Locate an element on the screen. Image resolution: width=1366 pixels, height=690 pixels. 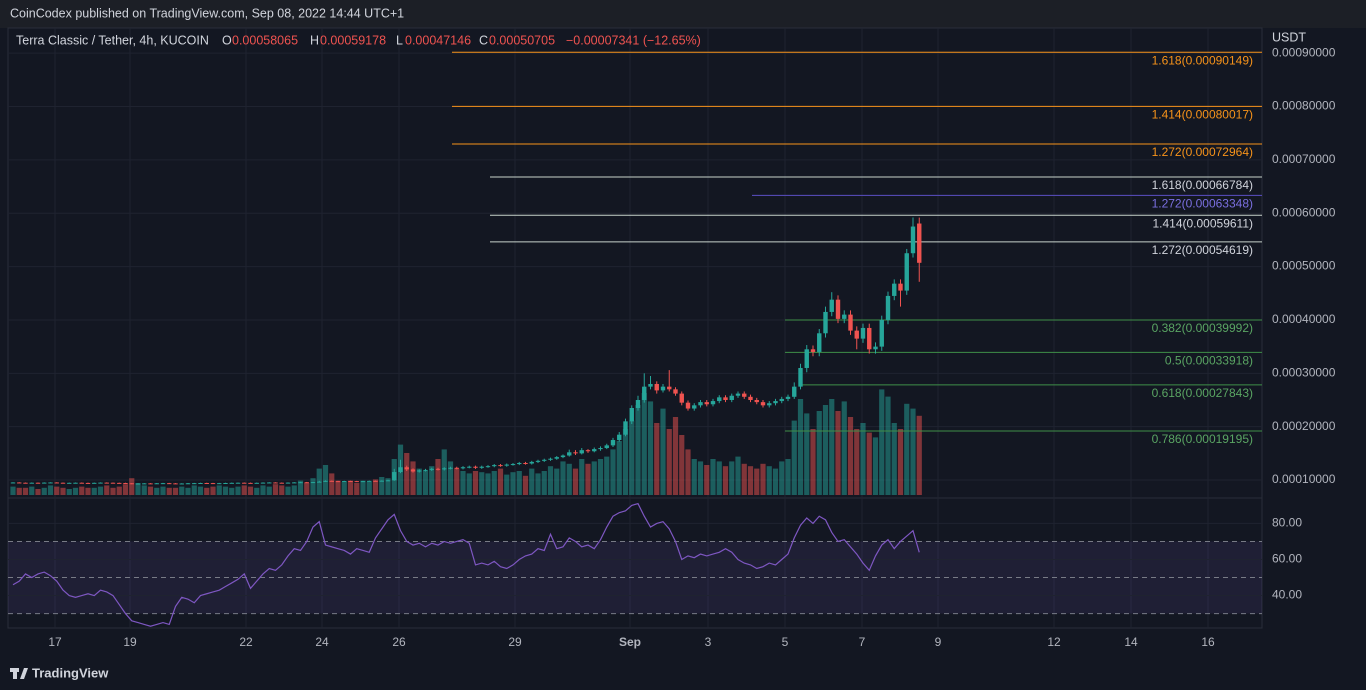
y-tick-label: 0.00050000 is located at coordinates (1304, 266).